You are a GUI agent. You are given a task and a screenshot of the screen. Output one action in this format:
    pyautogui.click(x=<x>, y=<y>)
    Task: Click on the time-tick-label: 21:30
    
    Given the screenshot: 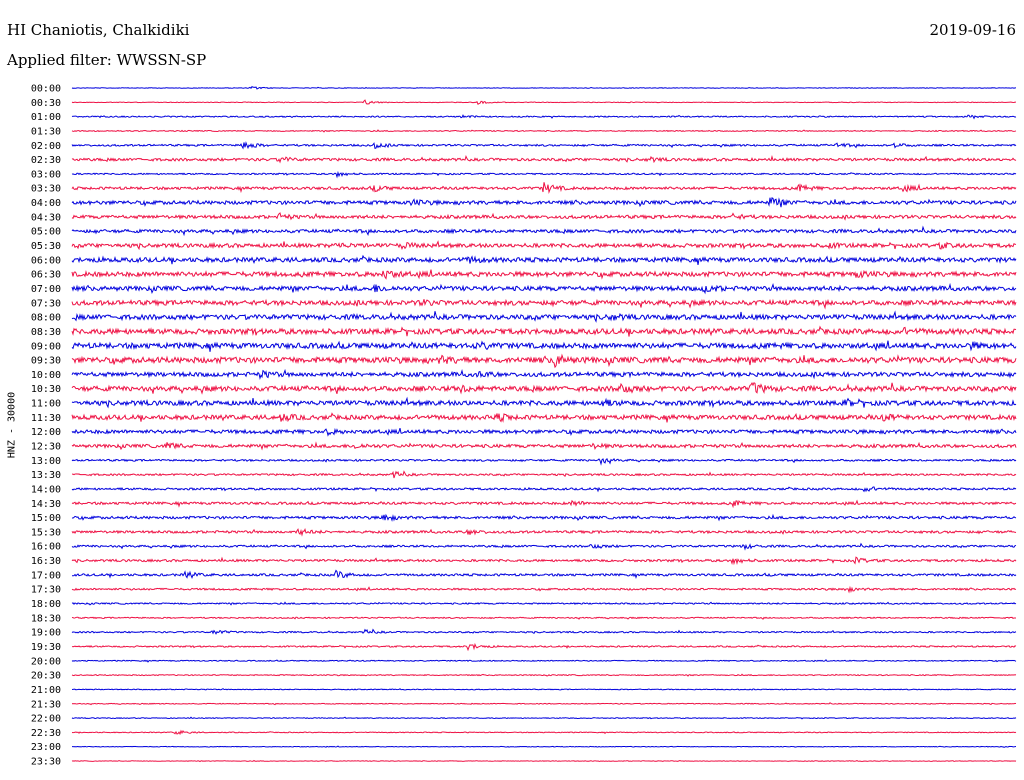 What is the action you would take?
    pyautogui.click(x=46, y=704)
    